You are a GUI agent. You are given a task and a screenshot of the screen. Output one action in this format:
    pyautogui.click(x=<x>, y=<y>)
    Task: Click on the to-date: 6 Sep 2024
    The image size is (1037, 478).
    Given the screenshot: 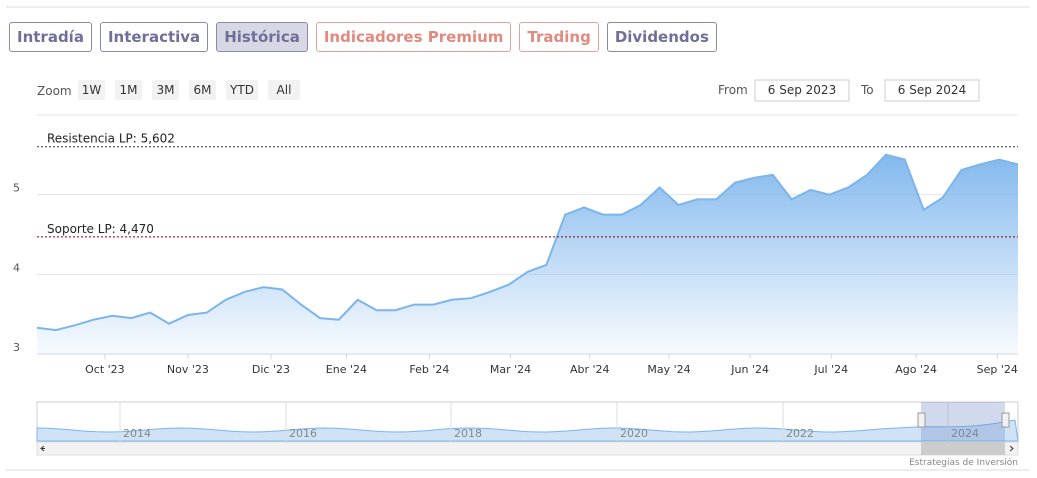 What is the action you would take?
    pyautogui.click(x=932, y=90)
    